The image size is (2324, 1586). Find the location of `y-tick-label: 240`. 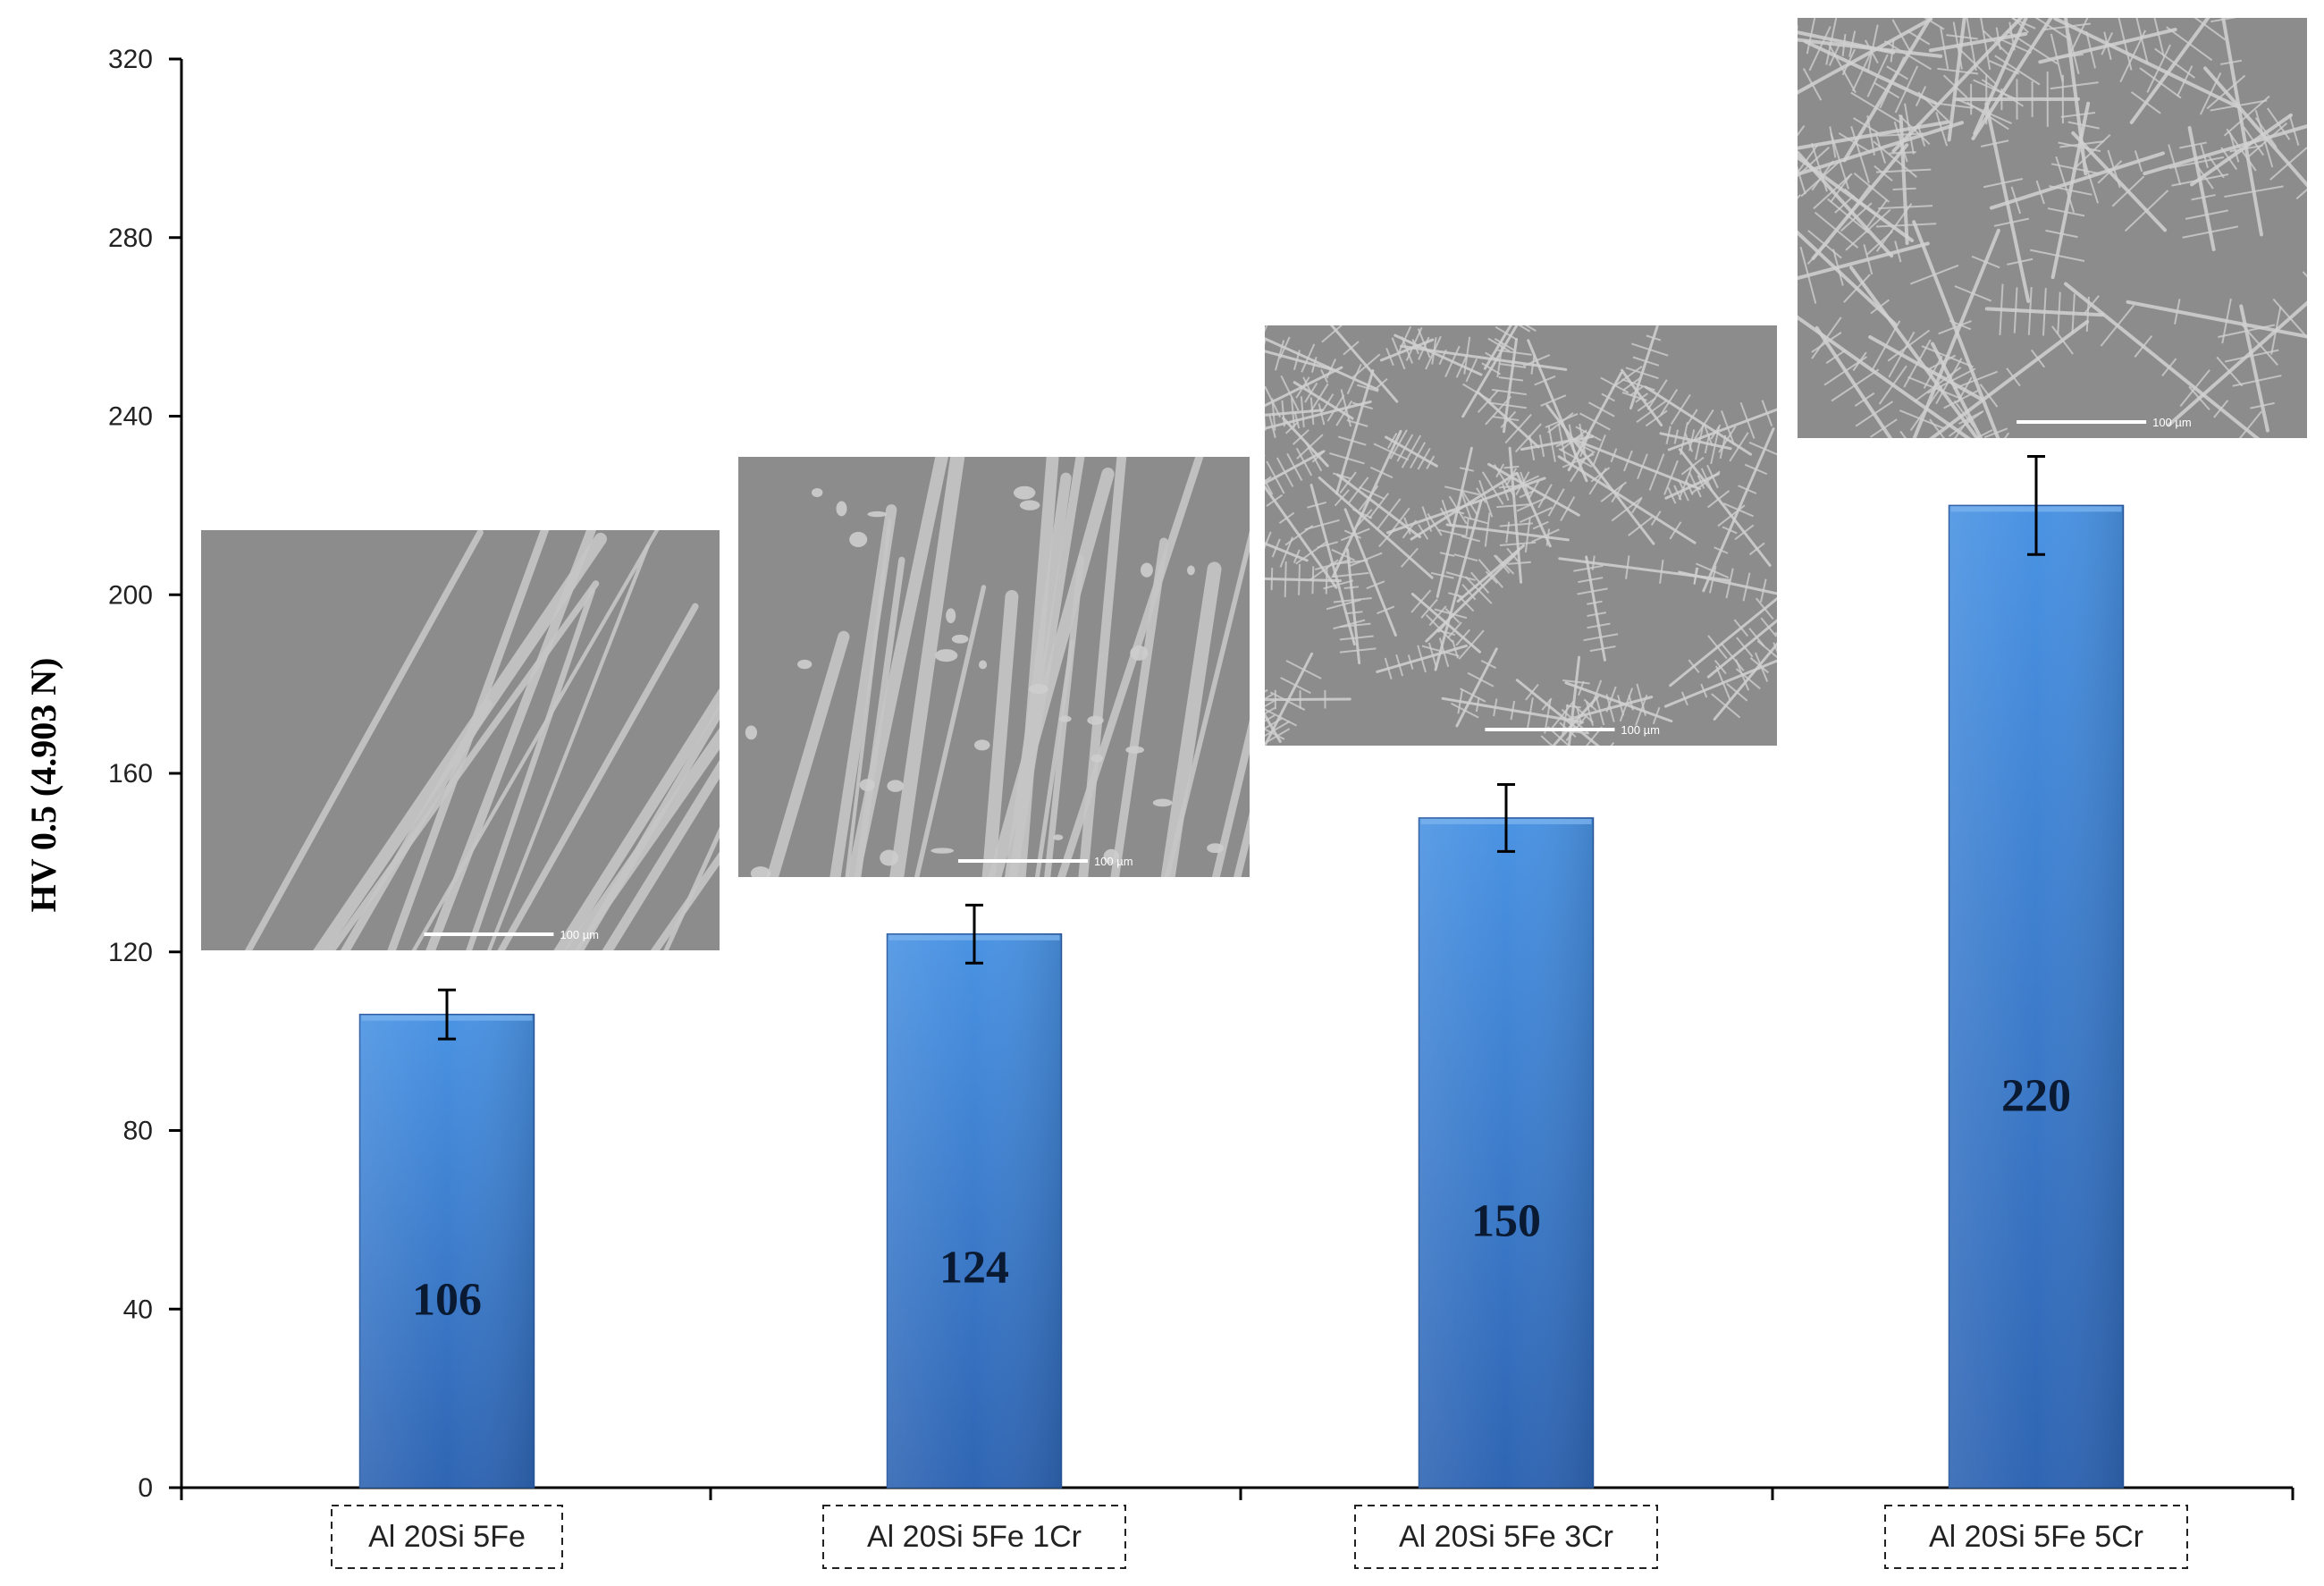

y-tick-label: 240 is located at coordinates (130, 417).